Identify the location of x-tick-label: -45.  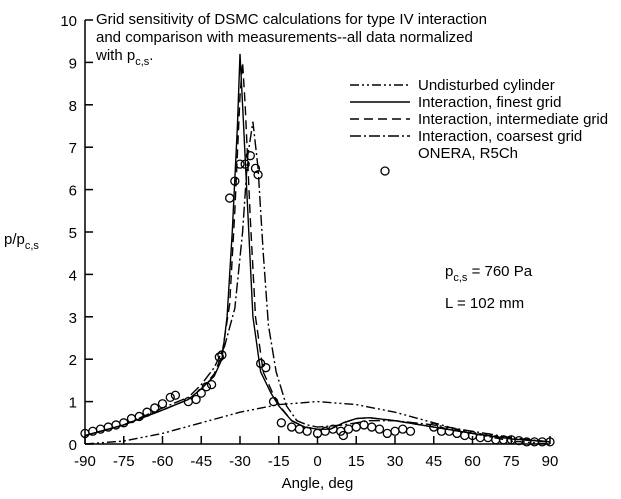
(201, 461).